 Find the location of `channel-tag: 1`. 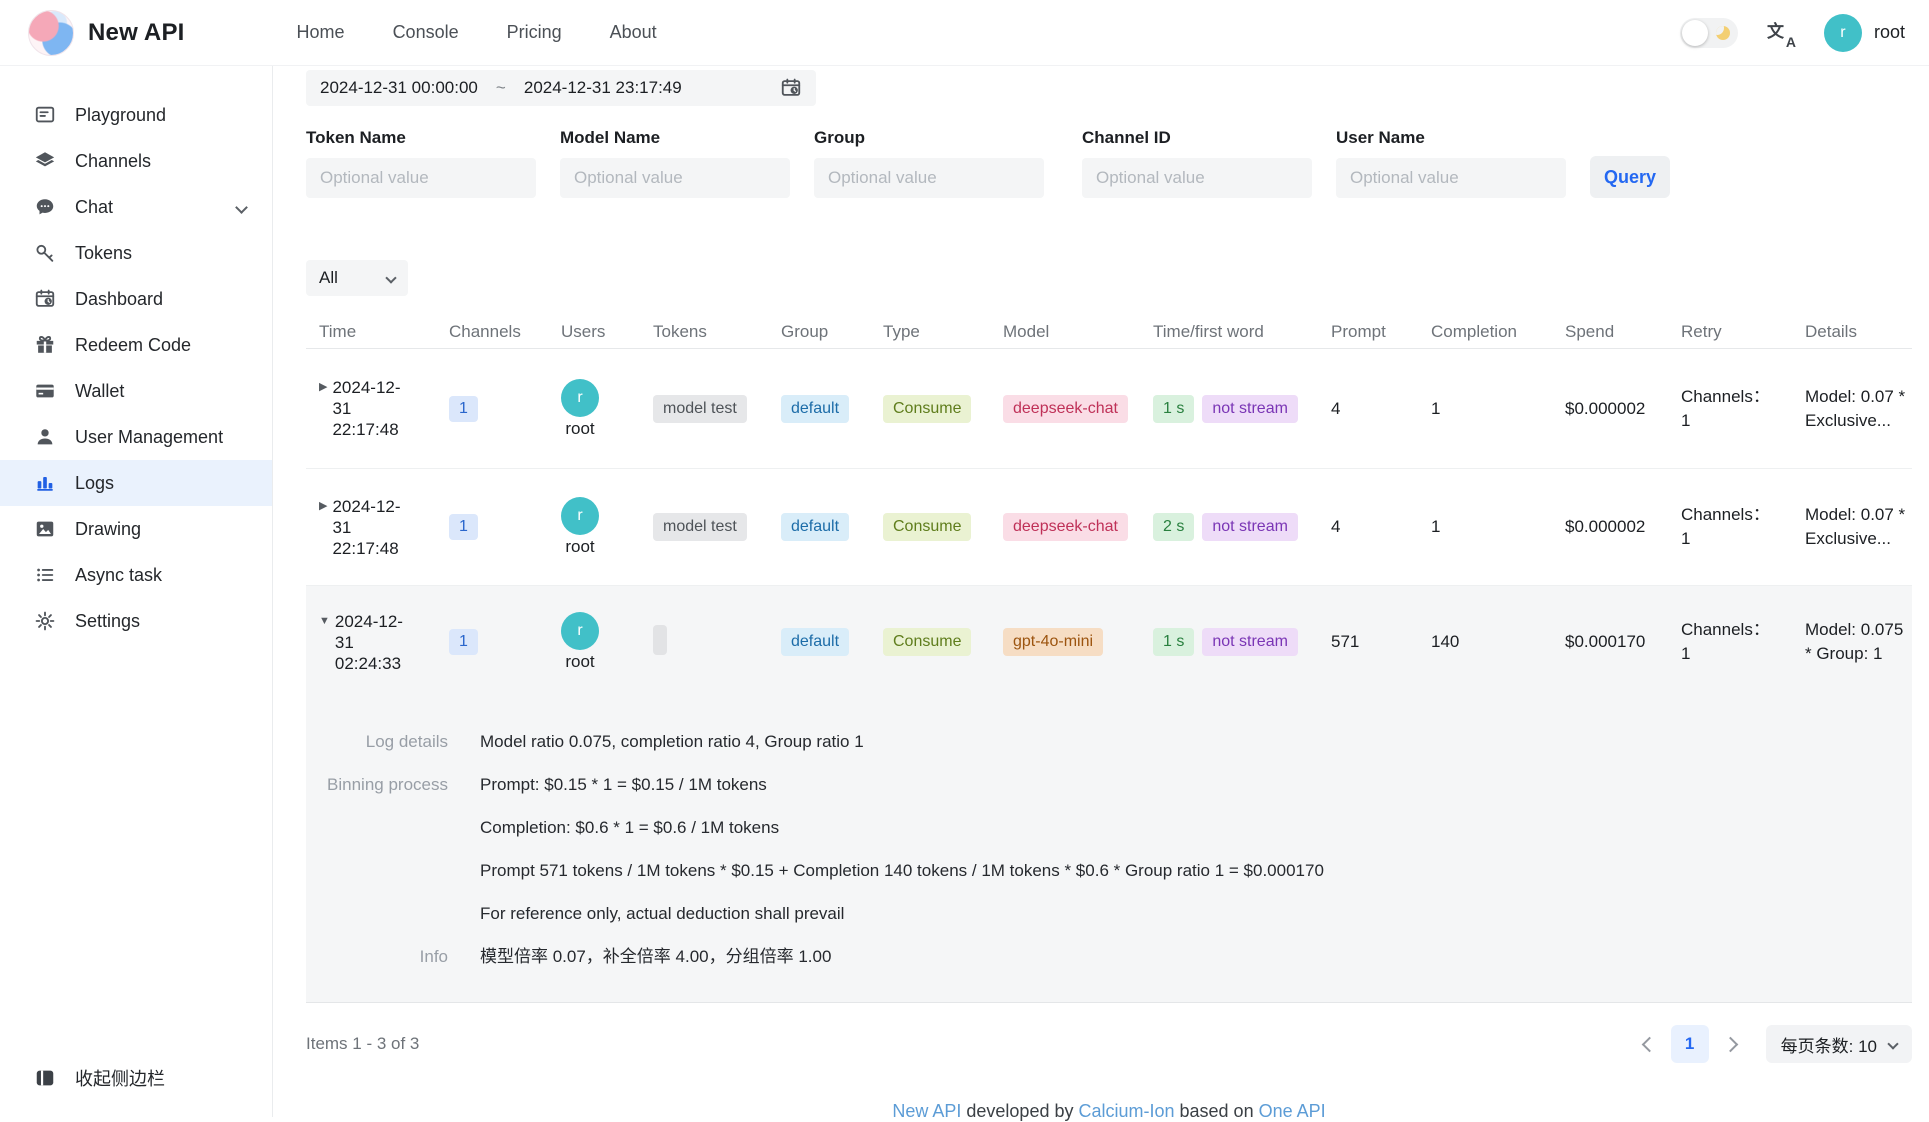

channel-tag: 1 is located at coordinates (463, 527).